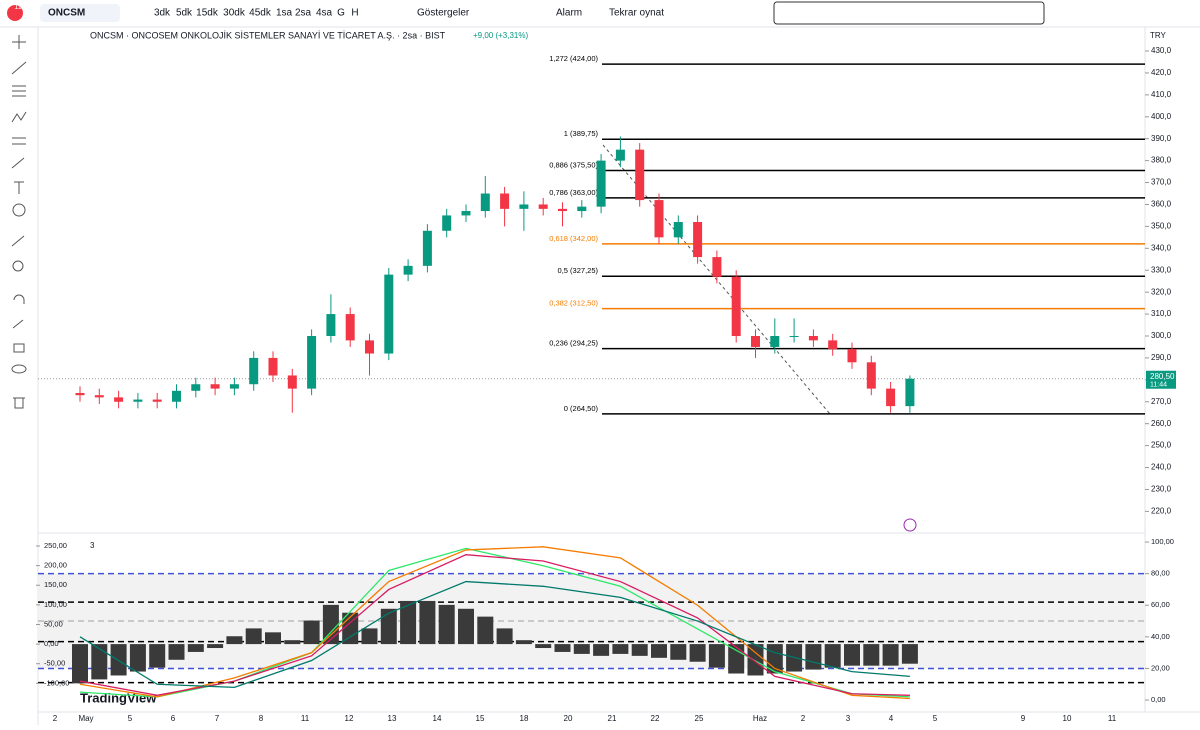 The image size is (1200, 730). What do you see at coordinates (15, 13) in the screenshot?
I see `logo` at bounding box center [15, 13].